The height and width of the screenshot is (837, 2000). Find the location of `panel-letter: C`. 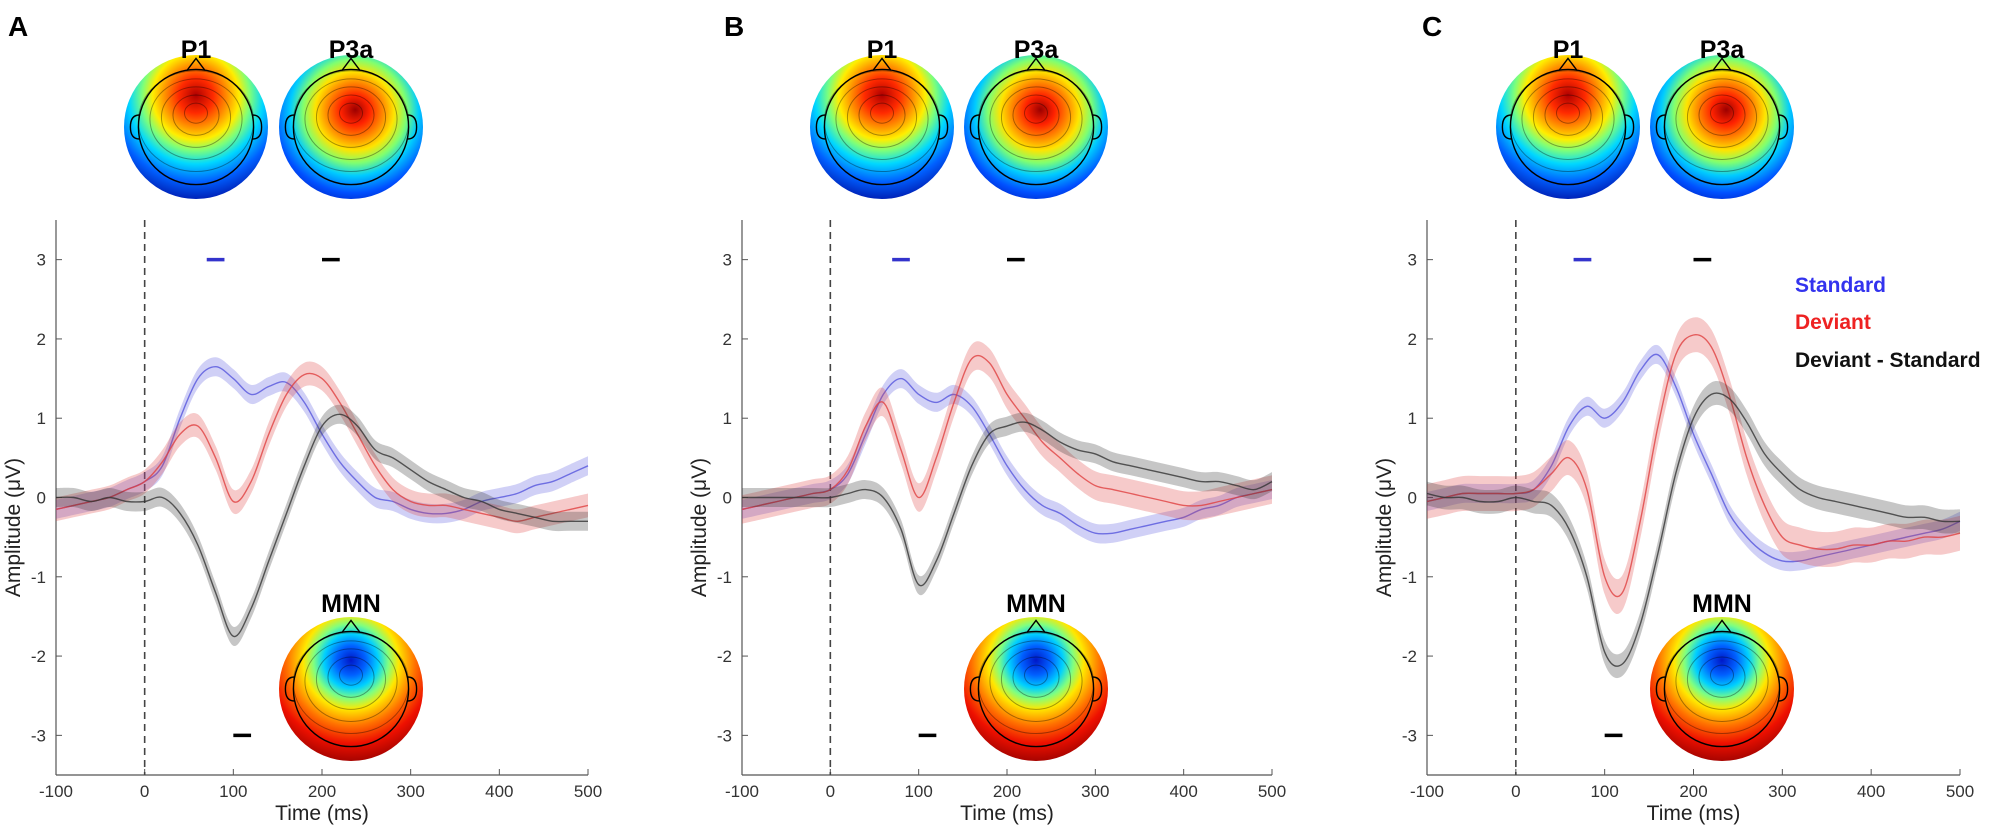

panel-letter: C is located at coordinates (1432, 26).